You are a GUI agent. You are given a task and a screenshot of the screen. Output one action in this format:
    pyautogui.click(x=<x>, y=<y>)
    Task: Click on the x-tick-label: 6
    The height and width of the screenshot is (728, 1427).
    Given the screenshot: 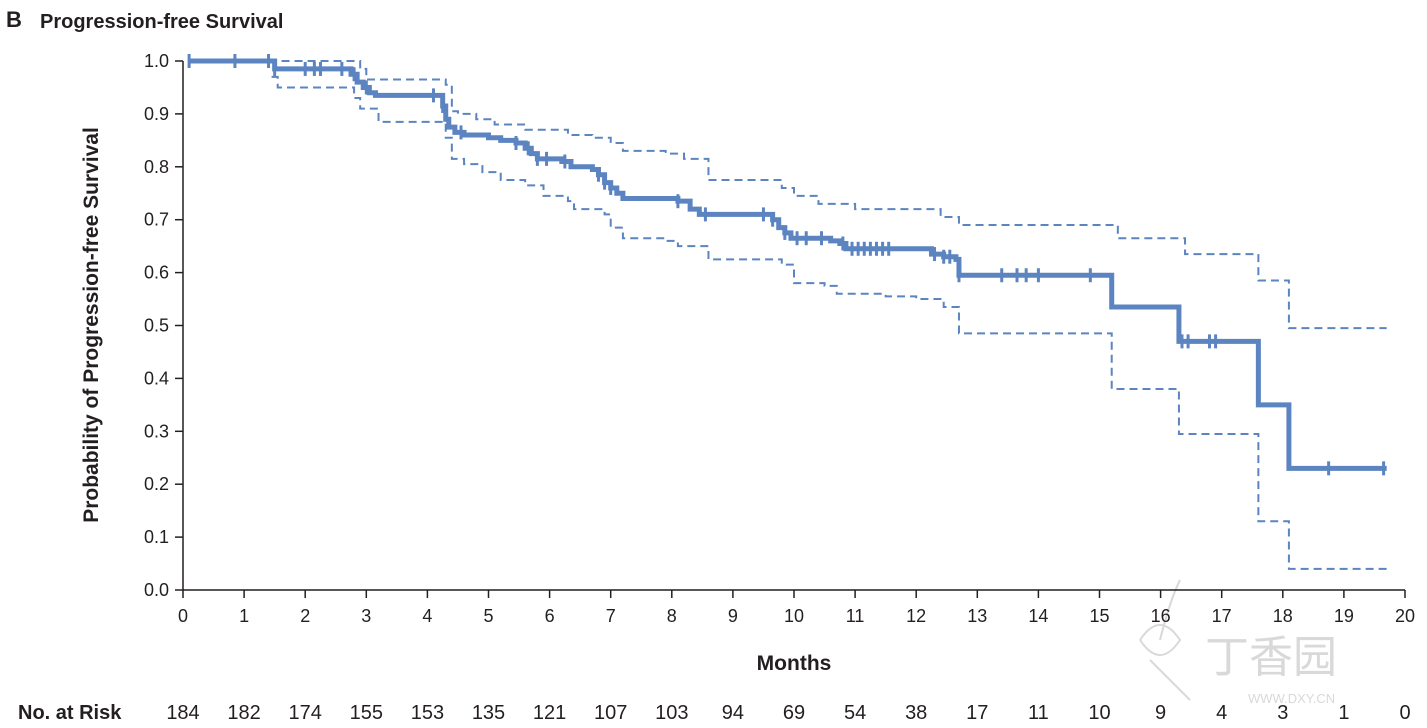 What is the action you would take?
    pyautogui.click(x=550, y=616)
    